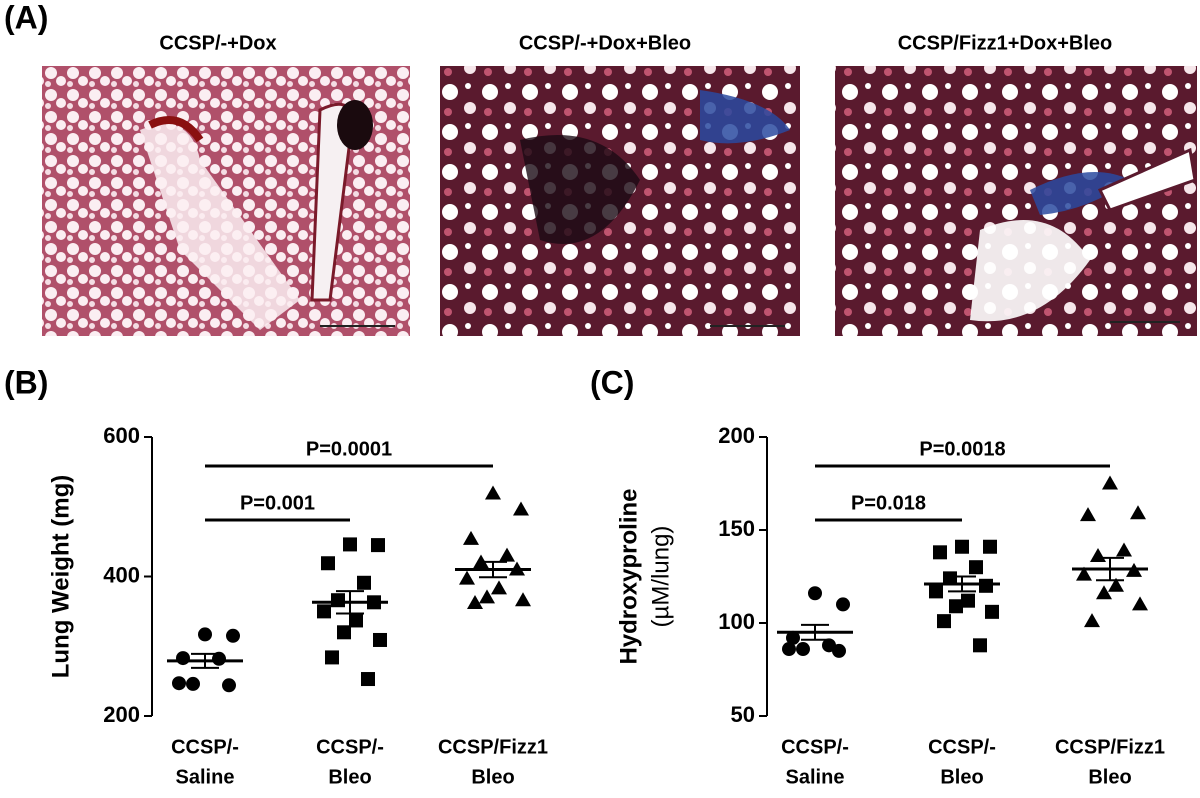  What do you see at coordinates (605, 43) in the screenshot?
I see `image-caption: CCSP/-+Dox+Bleo` at bounding box center [605, 43].